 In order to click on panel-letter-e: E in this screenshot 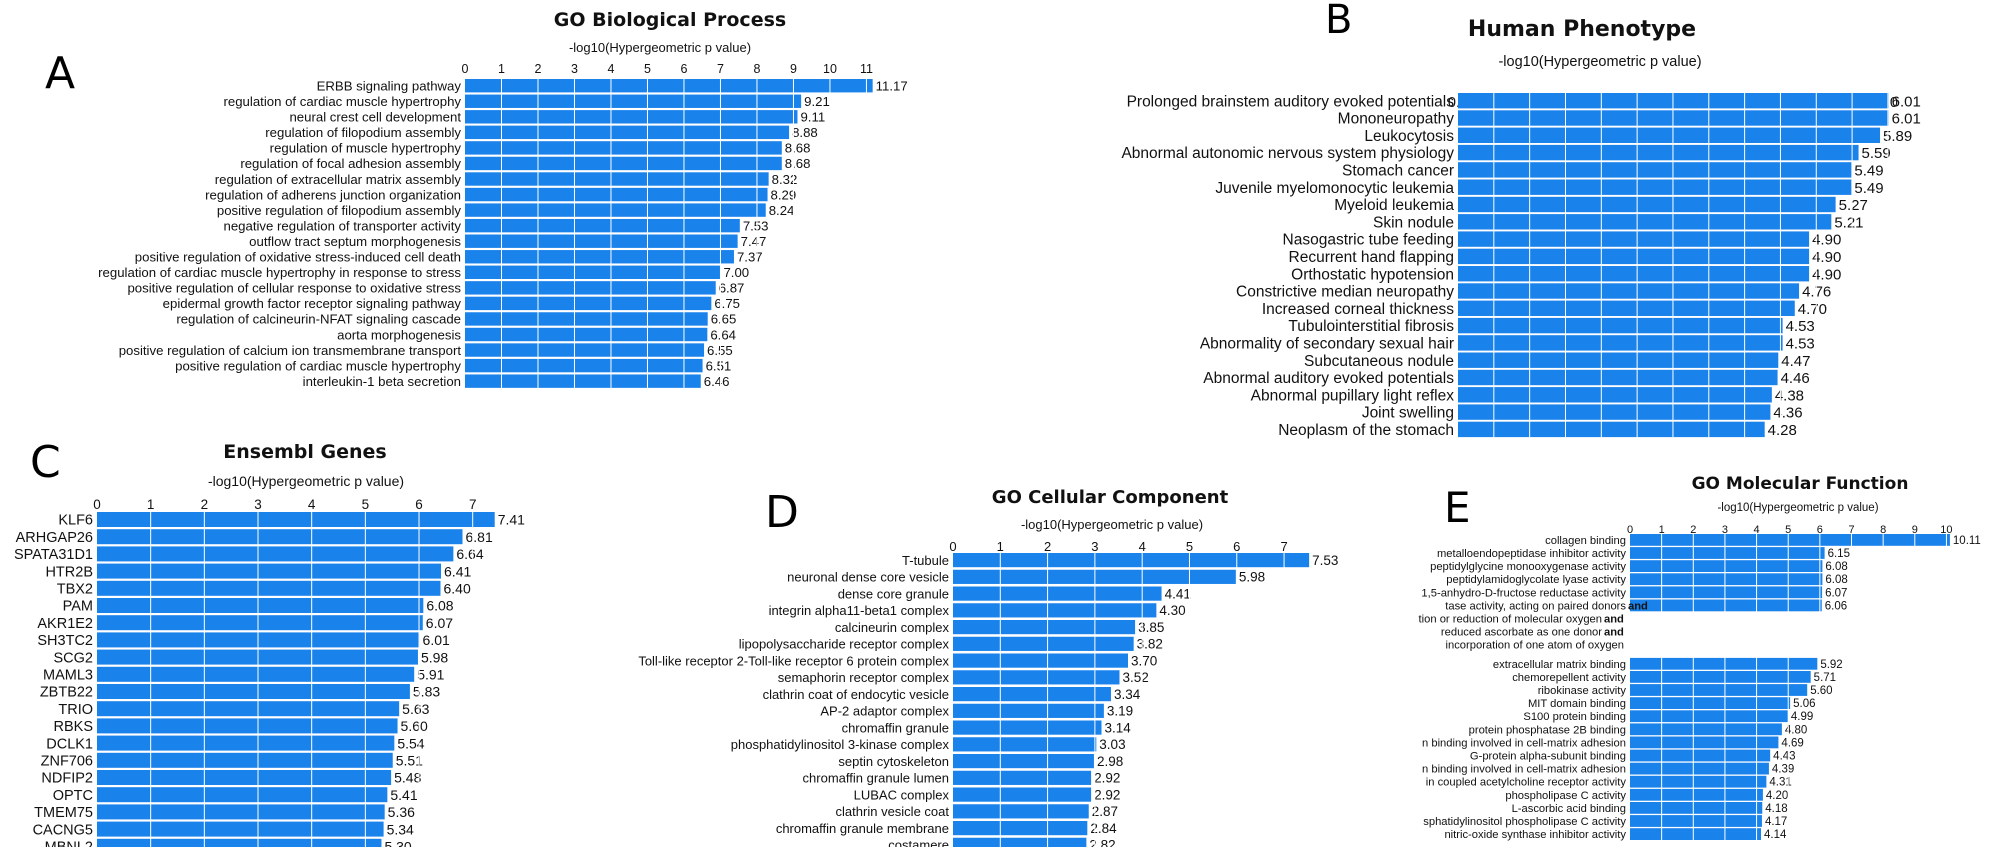, I will do `click(1457, 507)`.